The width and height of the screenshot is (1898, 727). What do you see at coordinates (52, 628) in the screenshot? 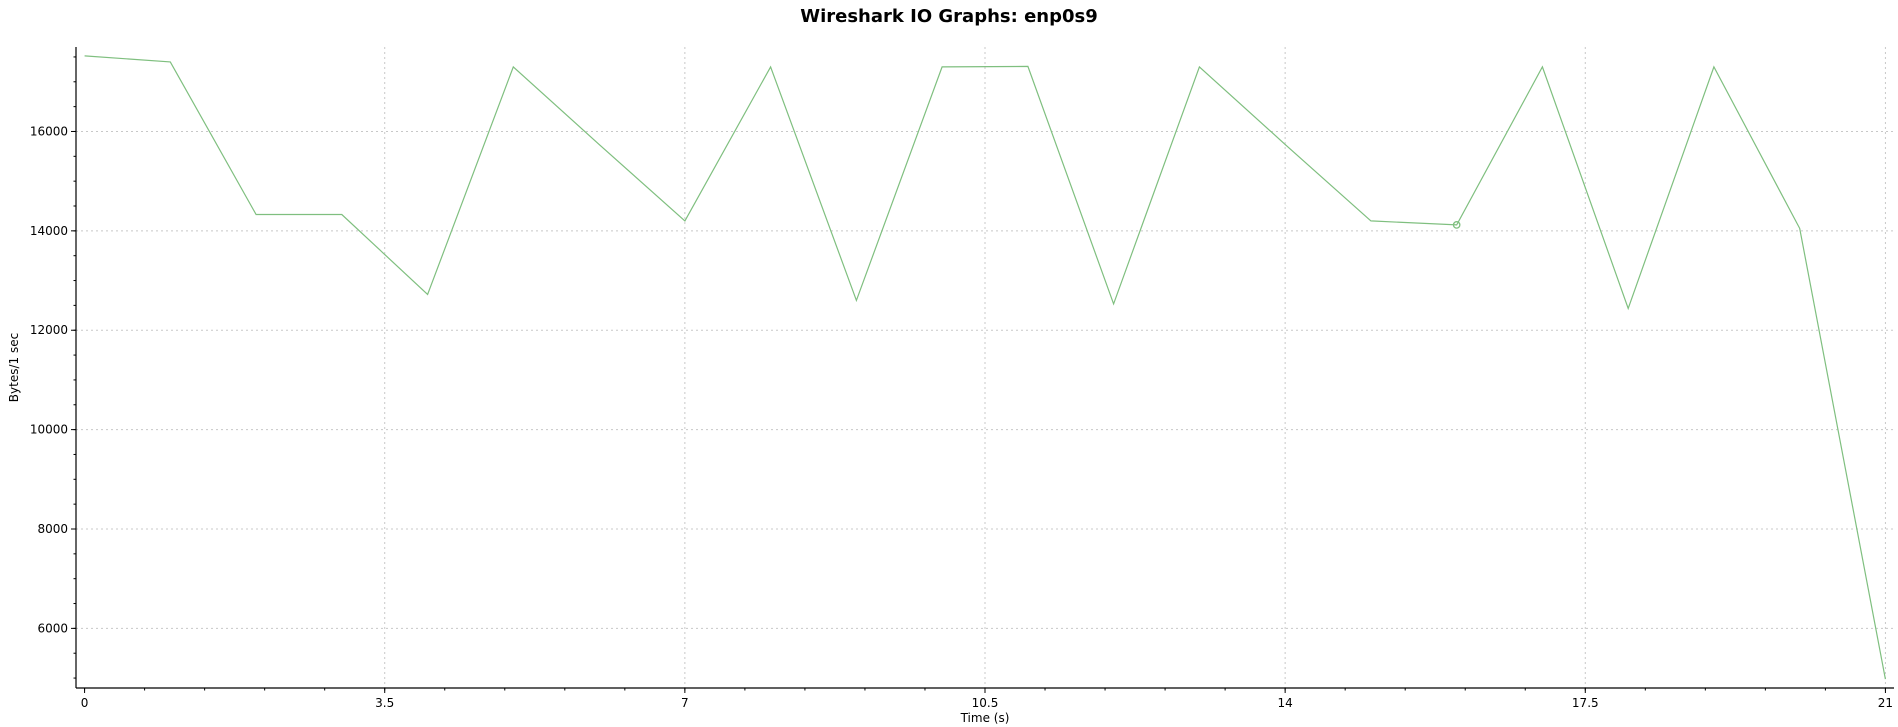
I see `y-tick-label: 6000` at bounding box center [52, 628].